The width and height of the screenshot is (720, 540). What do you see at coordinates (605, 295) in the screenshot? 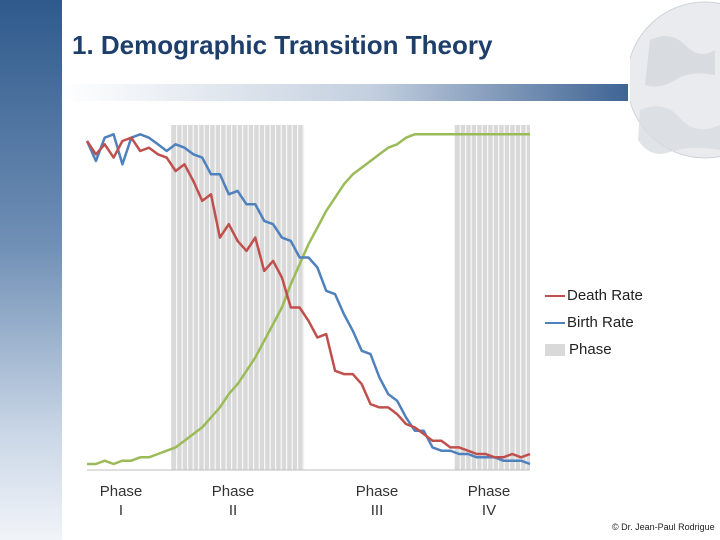
I see `legend-death-label: Death Rate` at bounding box center [605, 295].